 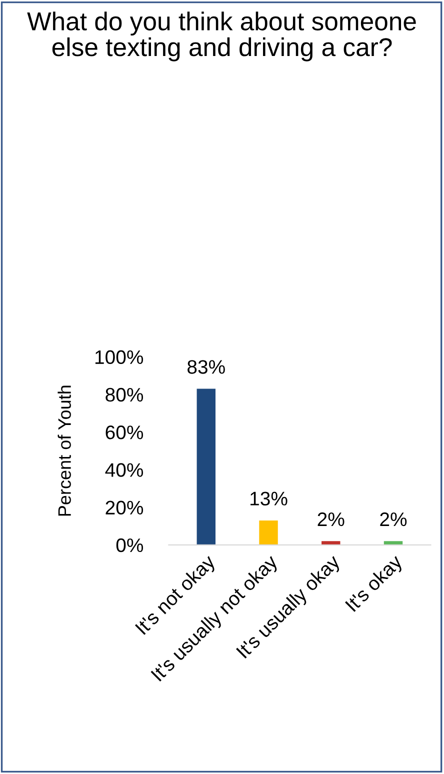 What do you see at coordinates (64, 451) in the screenshot?
I see `y-axis-title: Percent of Youth` at bounding box center [64, 451].